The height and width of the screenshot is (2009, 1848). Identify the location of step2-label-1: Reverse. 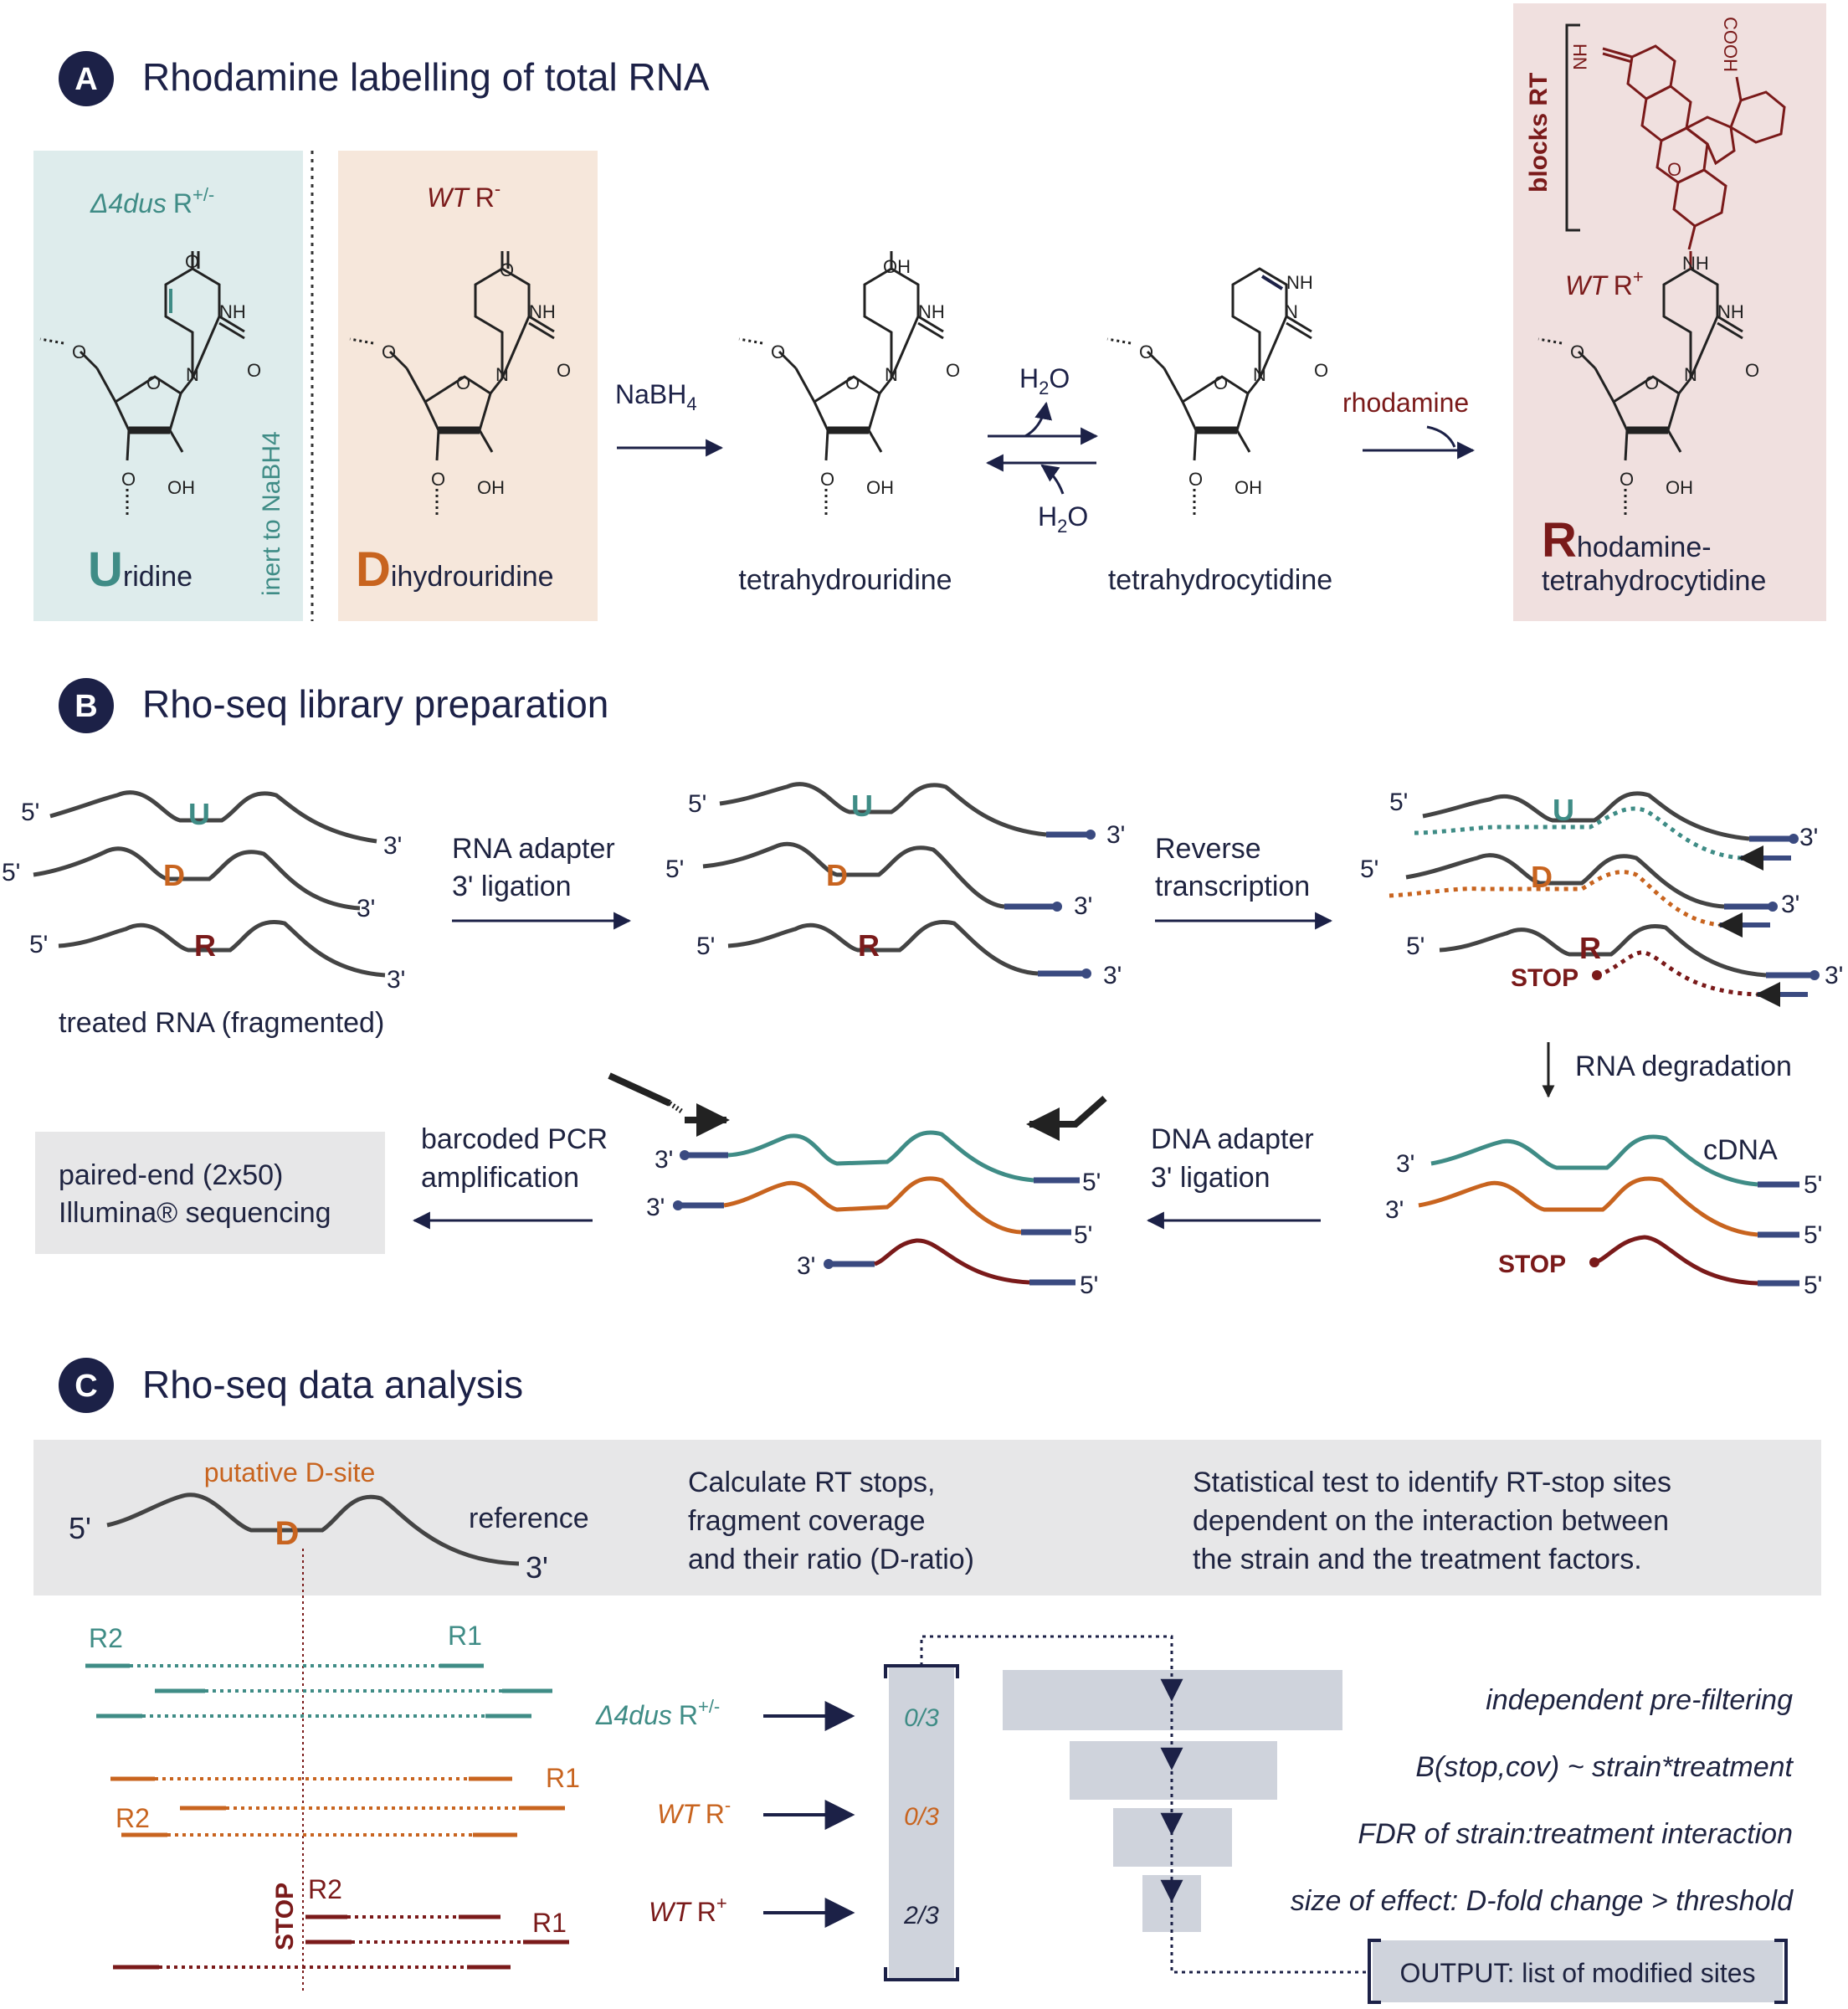
(1208, 849).